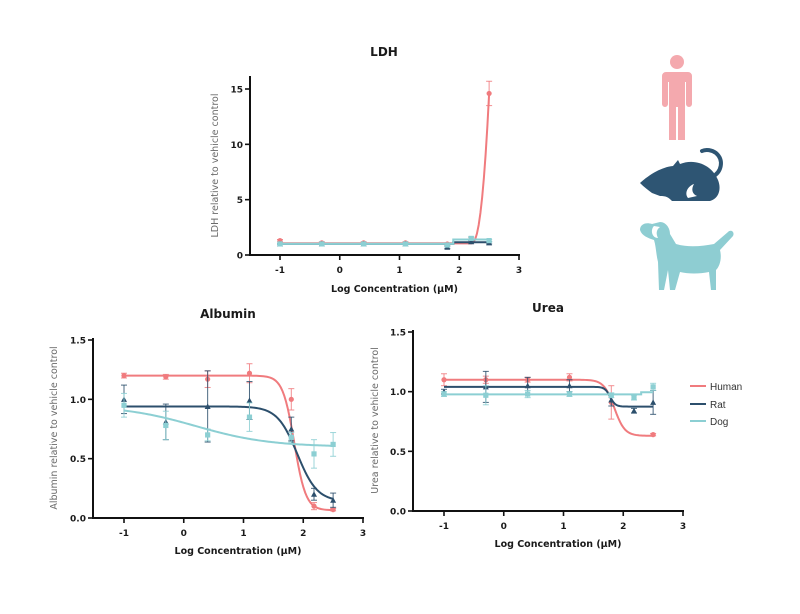 This screenshot has height=614, width=800. I want to click on legend-item-human: Human, so click(716, 387).